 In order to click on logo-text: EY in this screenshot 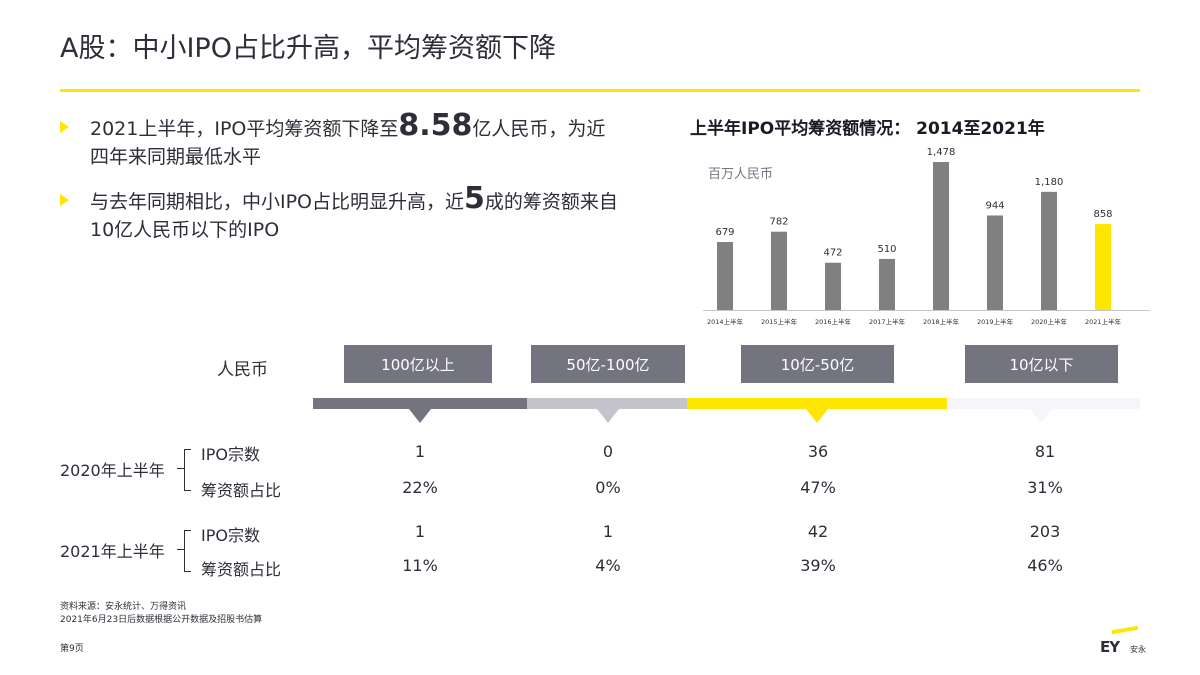, I will do `click(1110, 647)`.